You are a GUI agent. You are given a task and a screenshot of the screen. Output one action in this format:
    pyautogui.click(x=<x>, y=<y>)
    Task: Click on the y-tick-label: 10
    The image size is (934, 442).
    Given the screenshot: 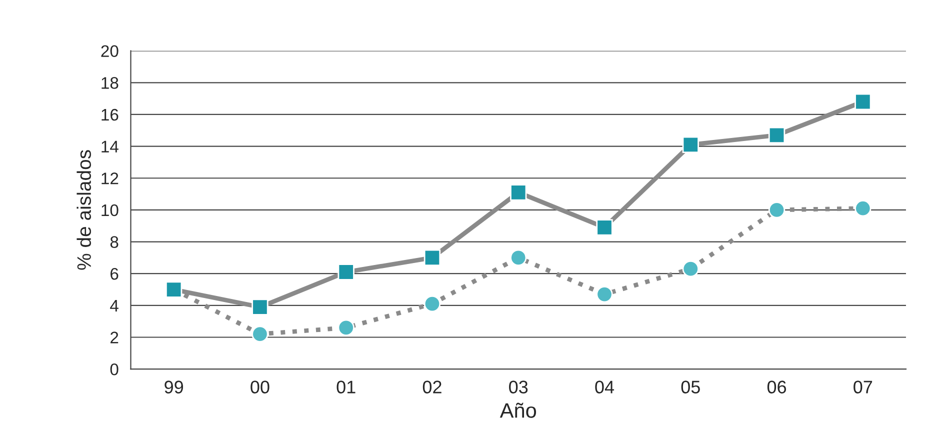 What is the action you would take?
    pyautogui.click(x=110, y=210)
    